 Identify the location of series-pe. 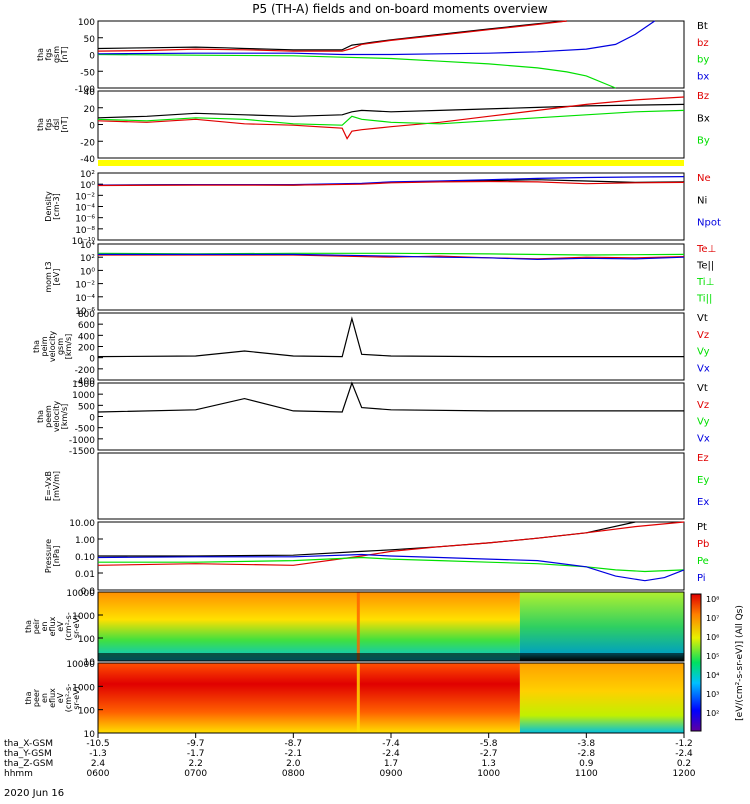
(391, 564).